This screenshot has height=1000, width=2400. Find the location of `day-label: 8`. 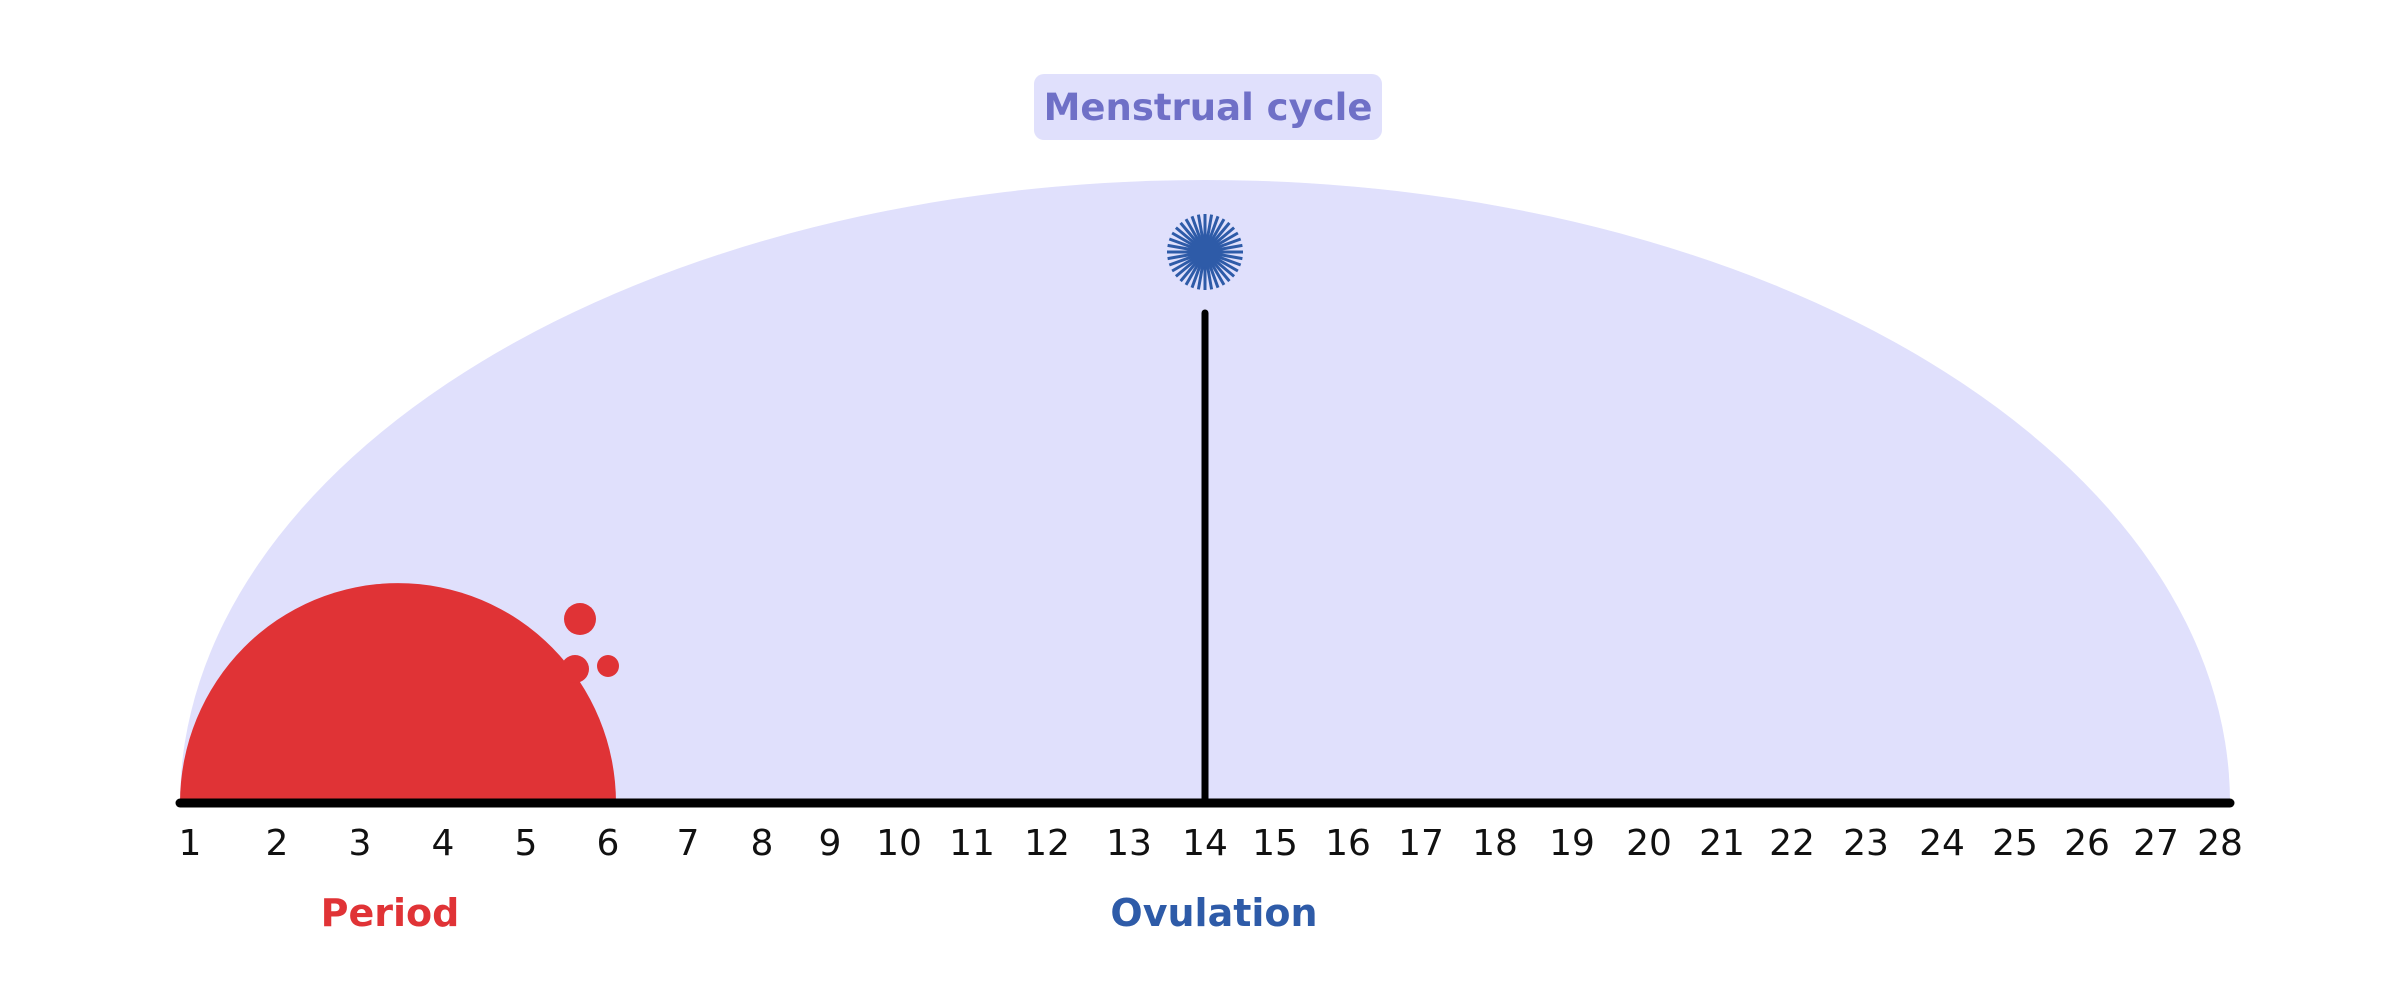

day-label: 8 is located at coordinates (762, 843).